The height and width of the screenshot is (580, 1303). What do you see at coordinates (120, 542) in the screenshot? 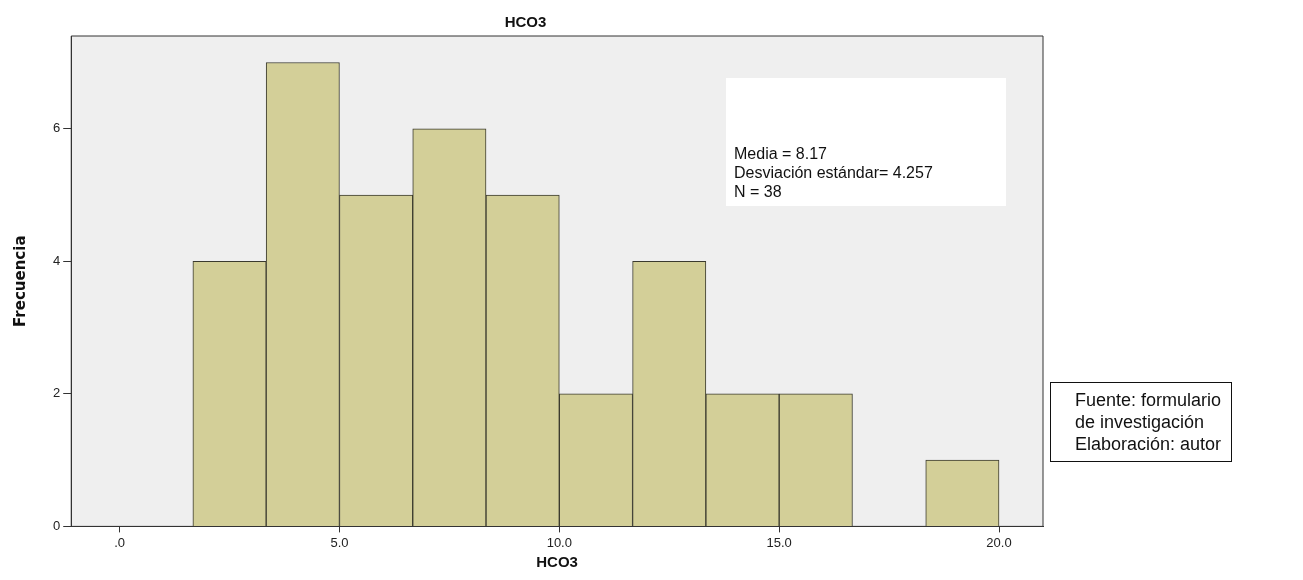
I see `x-tick-label: .0` at bounding box center [120, 542].